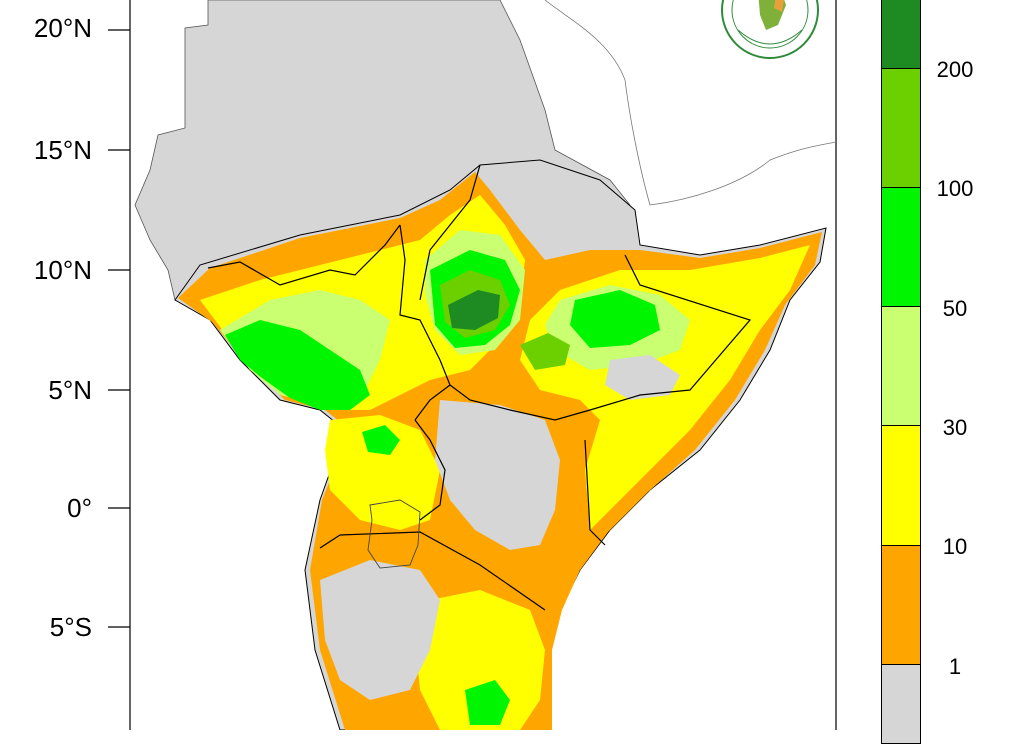 This screenshot has height=744, width=1024. What do you see at coordinates (70, 627) in the screenshot?
I see `lat-label-5s: 5°S` at bounding box center [70, 627].